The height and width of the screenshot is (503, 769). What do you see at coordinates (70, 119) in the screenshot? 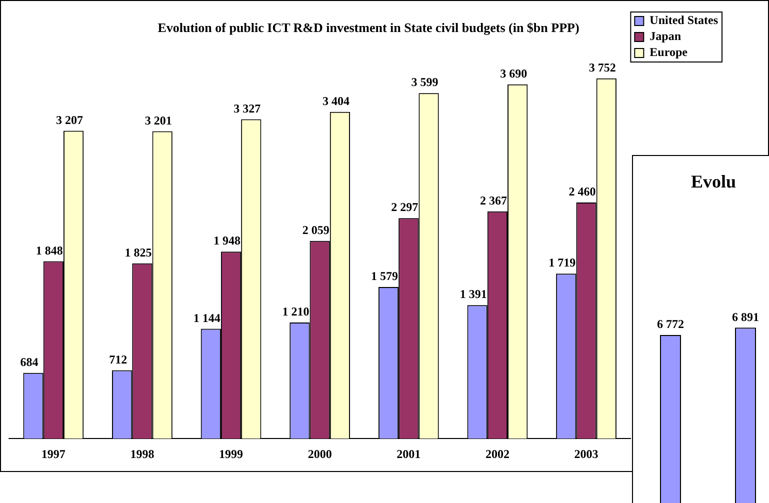
I see `data-label: 3 207` at bounding box center [70, 119].